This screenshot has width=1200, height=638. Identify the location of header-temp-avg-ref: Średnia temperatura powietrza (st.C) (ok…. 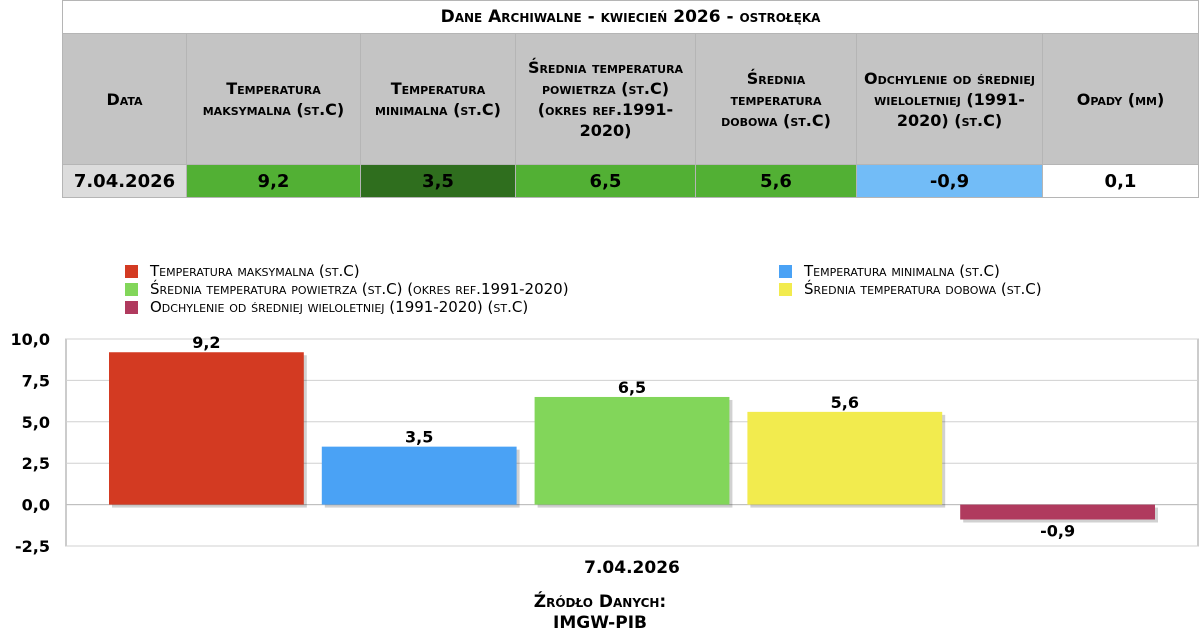
(605, 99).